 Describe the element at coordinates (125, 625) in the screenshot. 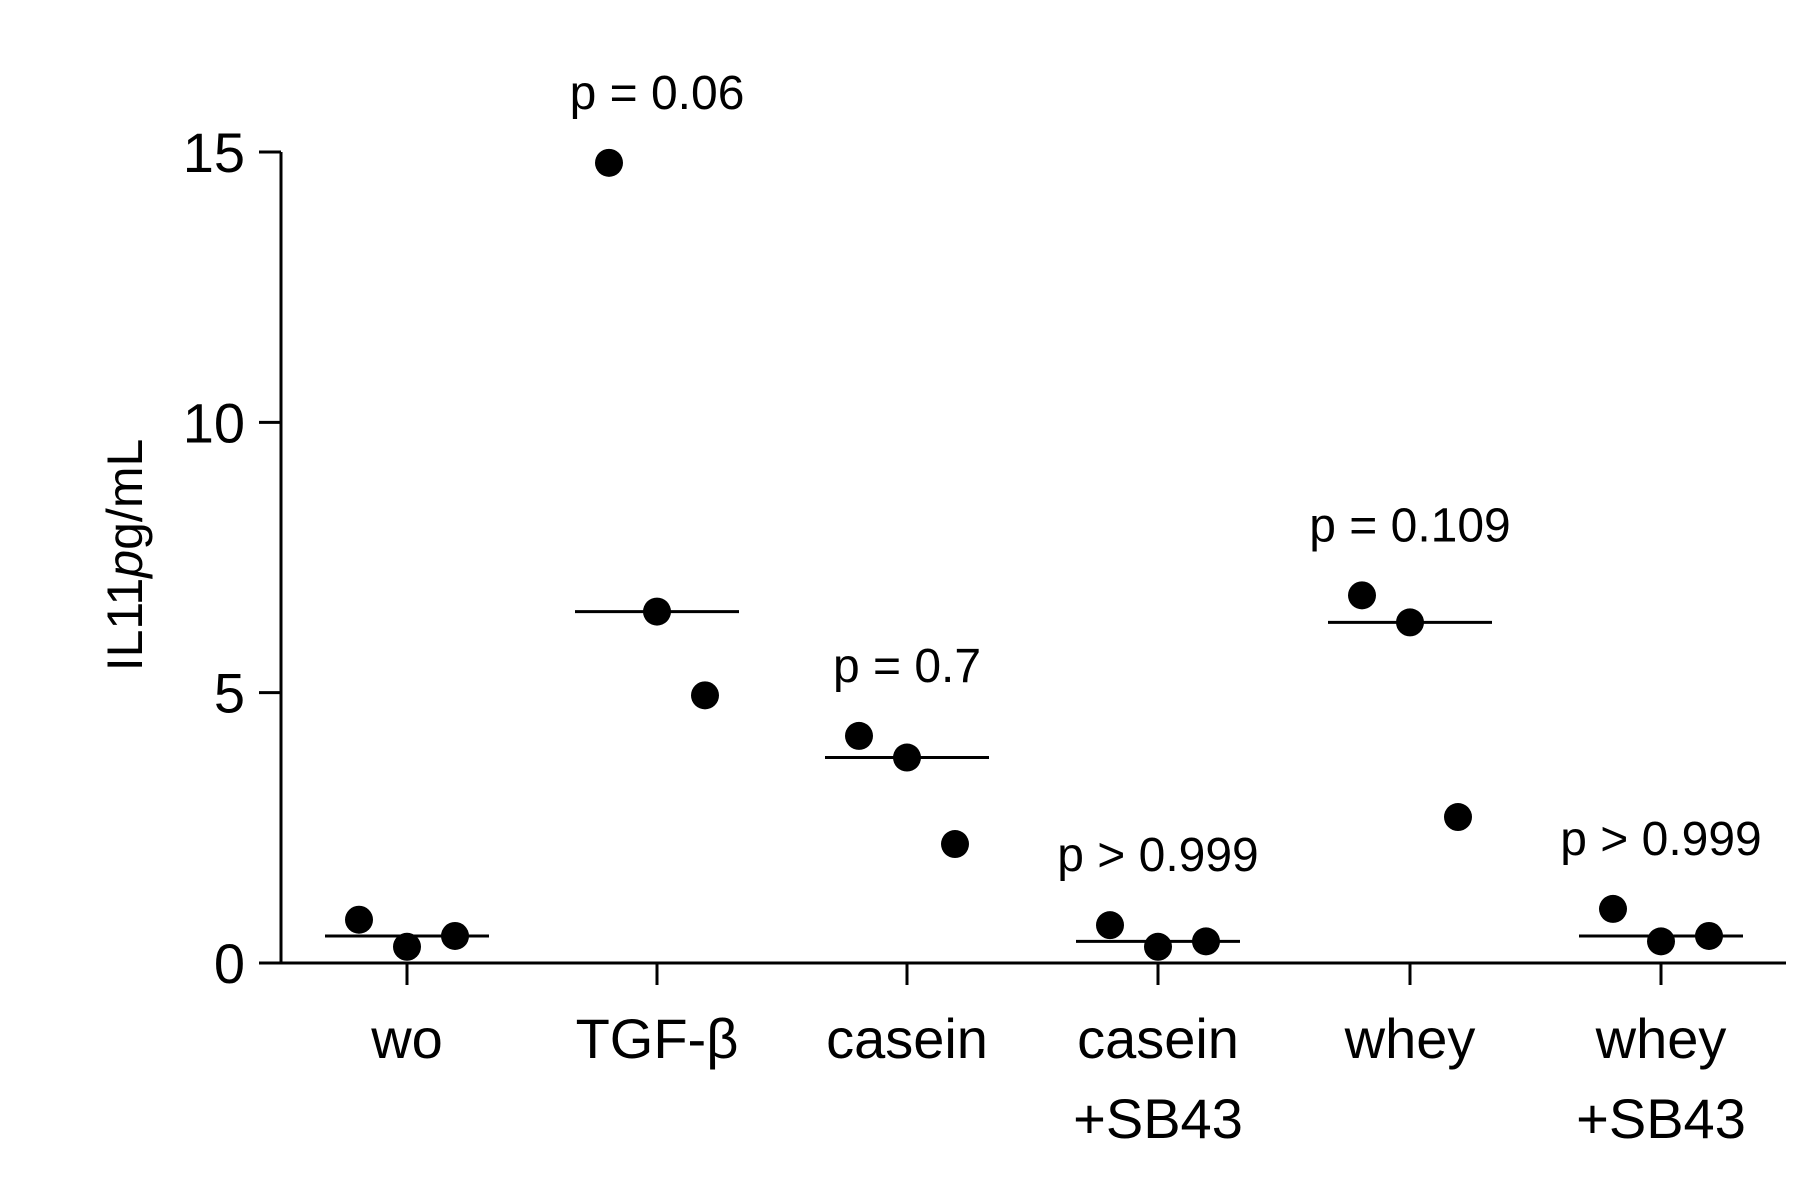

I see `y-axis-label-prefix: IL11` at that location.